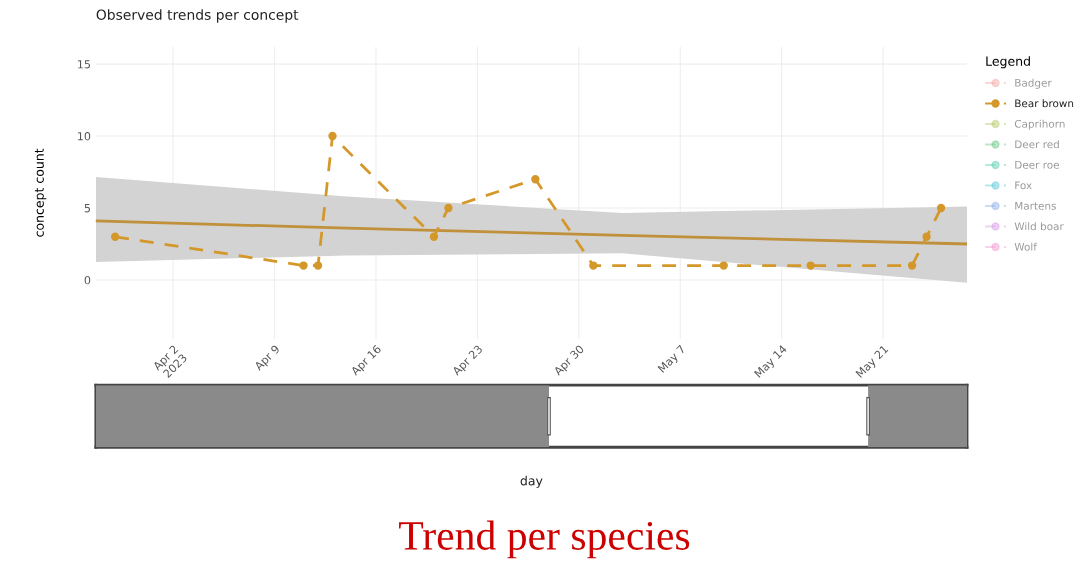 The height and width of the screenshot is (564, 1089). I want to click on legend-title: Legend, so click(1008, 62).